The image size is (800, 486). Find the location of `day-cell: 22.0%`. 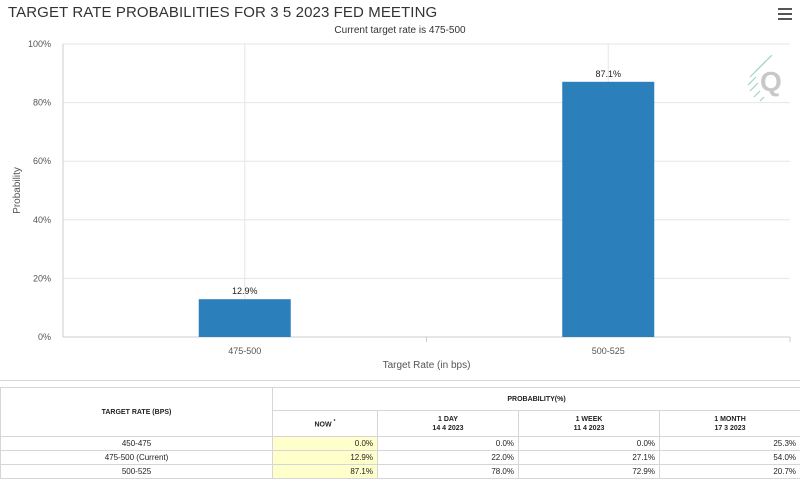

day-cell: 22.0% is located at coordinates (448, 457).